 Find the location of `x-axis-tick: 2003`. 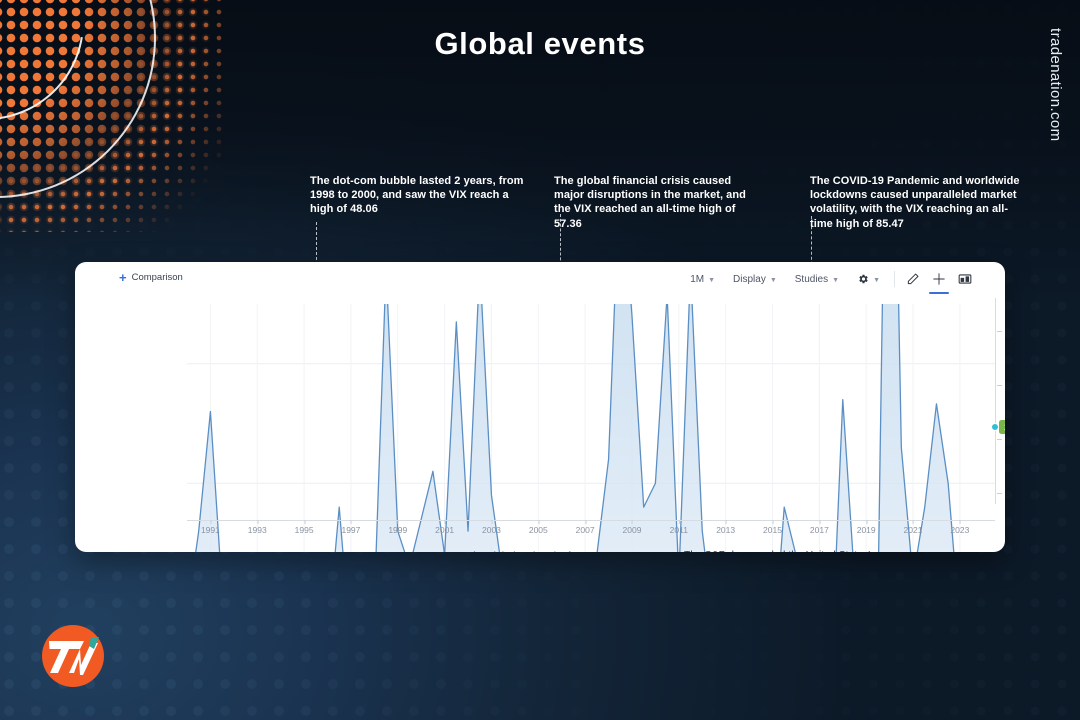

x-axis-tick: 2003 is located at coordinates (491, 527).